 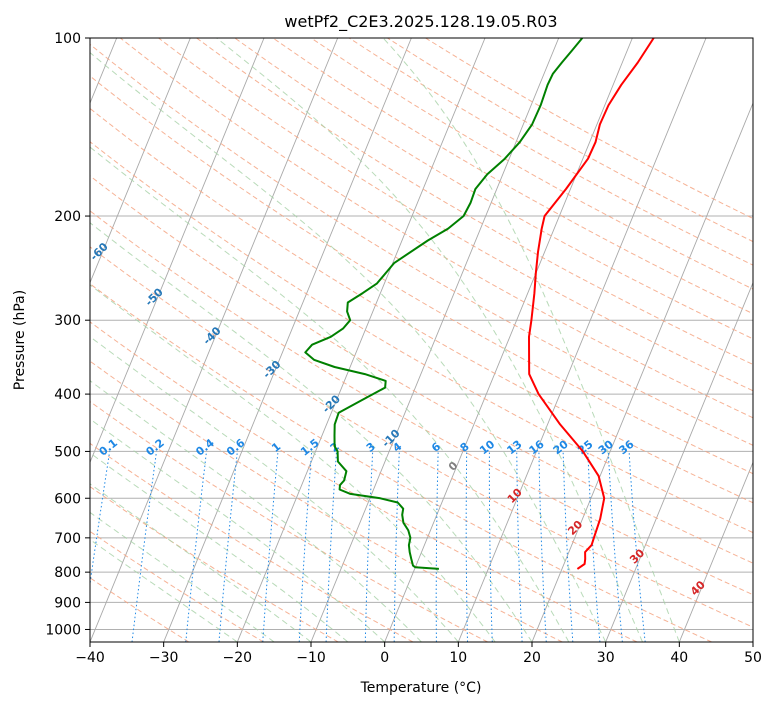 I want to click on isotherm-label: -50, so click(x=154, y=296).